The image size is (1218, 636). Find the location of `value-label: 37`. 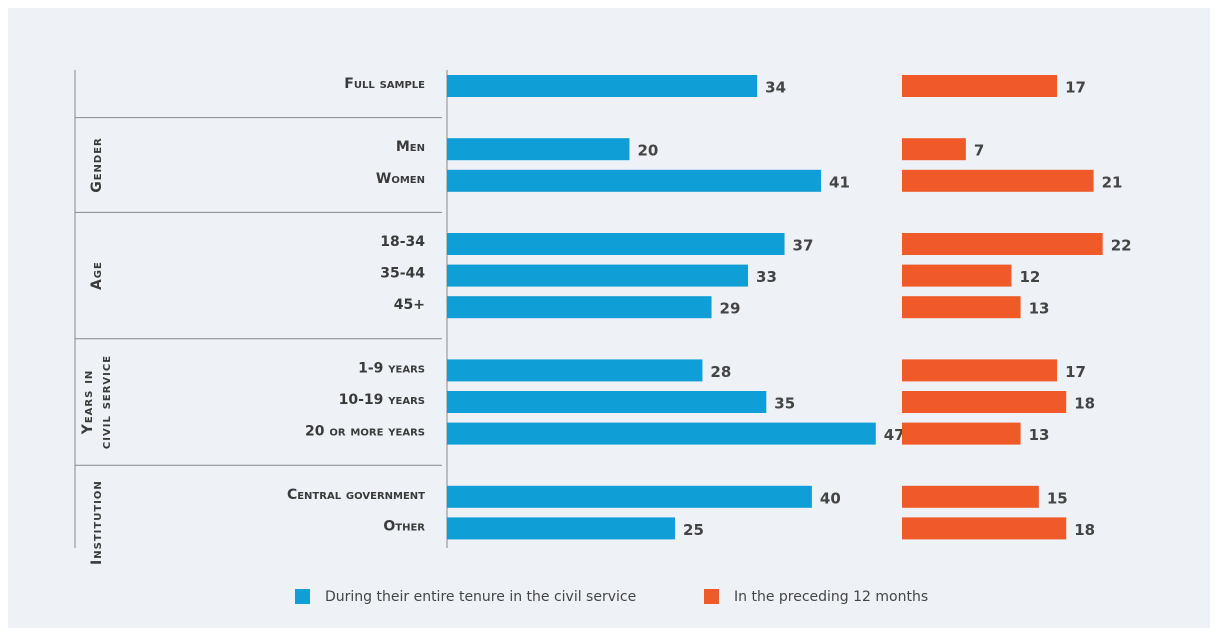

value-label: 37 is located at coordinates (803, 246).